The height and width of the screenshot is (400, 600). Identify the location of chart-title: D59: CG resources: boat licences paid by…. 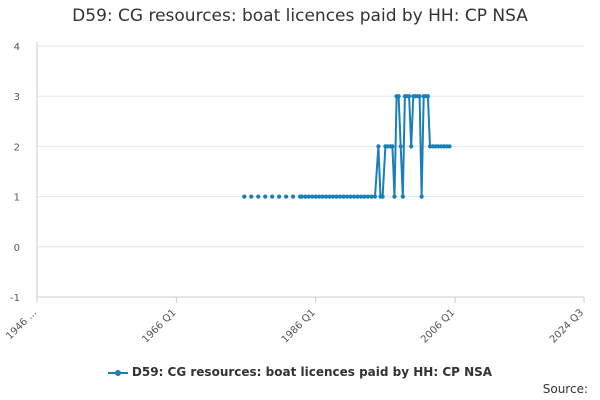
(300, 16).